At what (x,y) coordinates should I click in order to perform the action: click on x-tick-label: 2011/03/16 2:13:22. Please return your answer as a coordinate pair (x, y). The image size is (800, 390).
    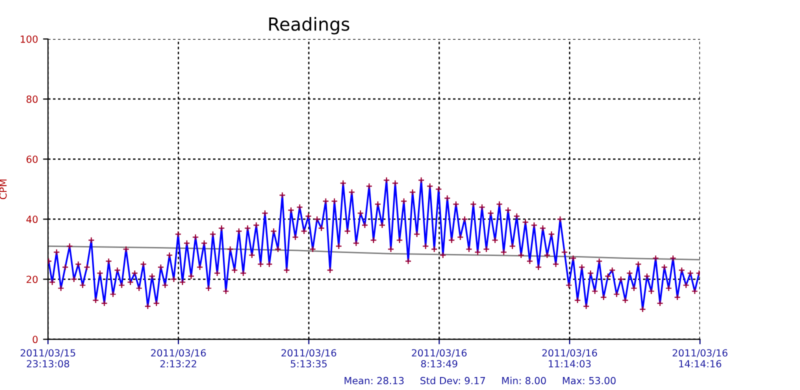
    Looking at the image, I should click on (178, 358).